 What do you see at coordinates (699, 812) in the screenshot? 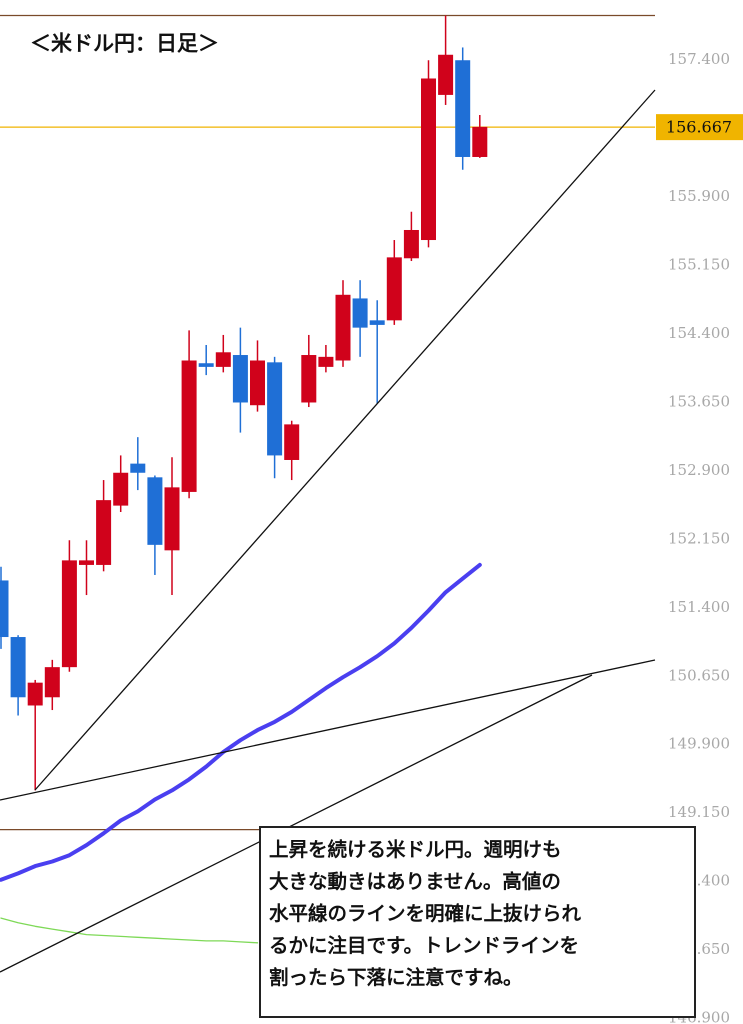
I see `y-tick-label: 149.150` at bounding box center [699, 812].